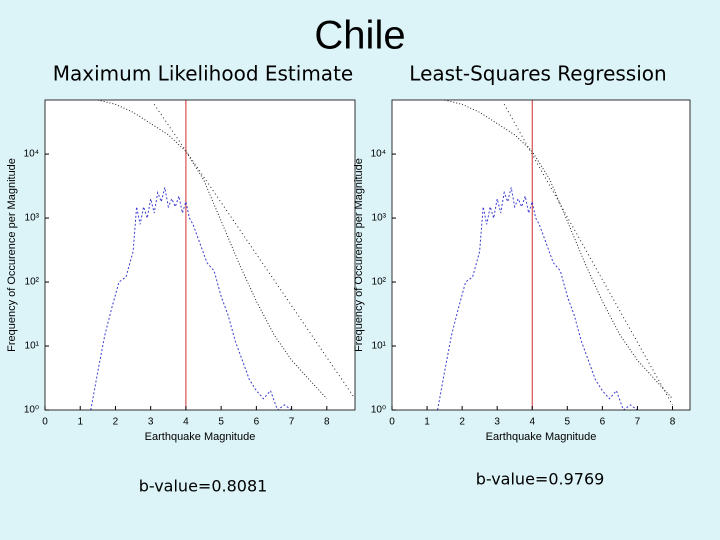  What do you see at coordinates (359, 36) in the screenshot?
I see `slide-title: Chile` at bounding box center [359, 36].